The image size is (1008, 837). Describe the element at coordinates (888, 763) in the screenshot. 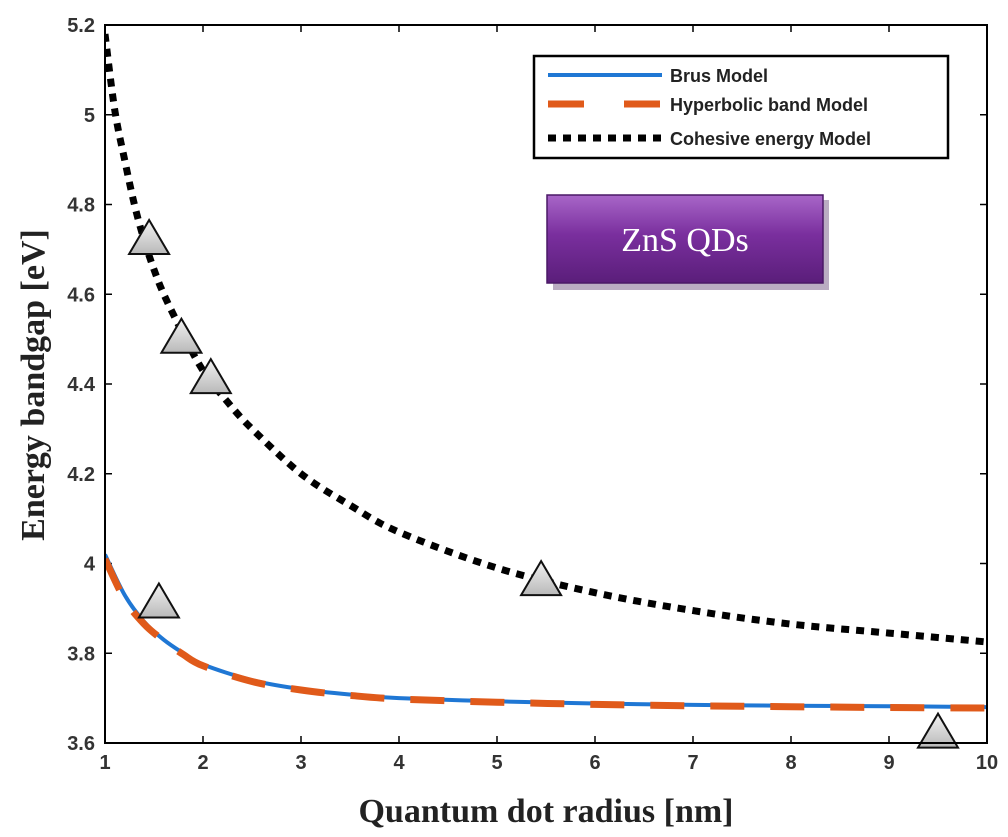

I see `x-tick-label: 9` at that location.